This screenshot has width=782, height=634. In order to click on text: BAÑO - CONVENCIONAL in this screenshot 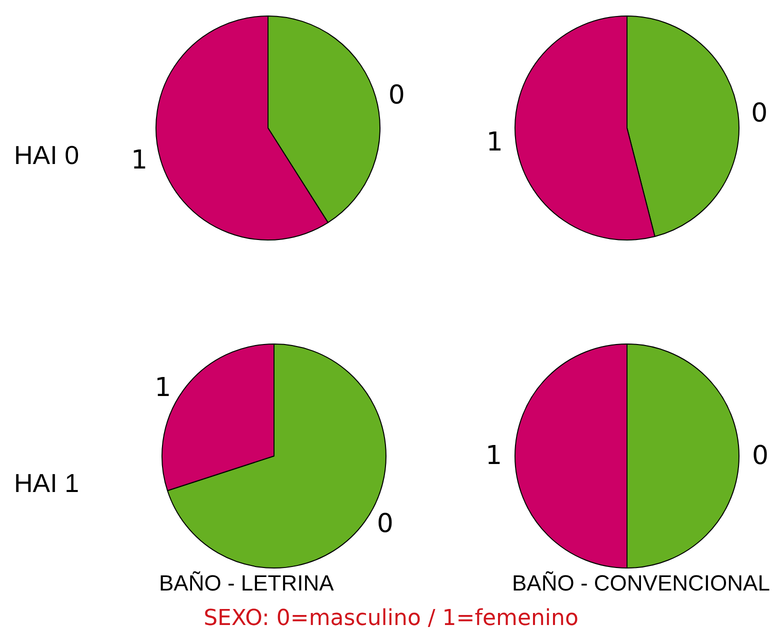, I will do `click(641, 583)`.